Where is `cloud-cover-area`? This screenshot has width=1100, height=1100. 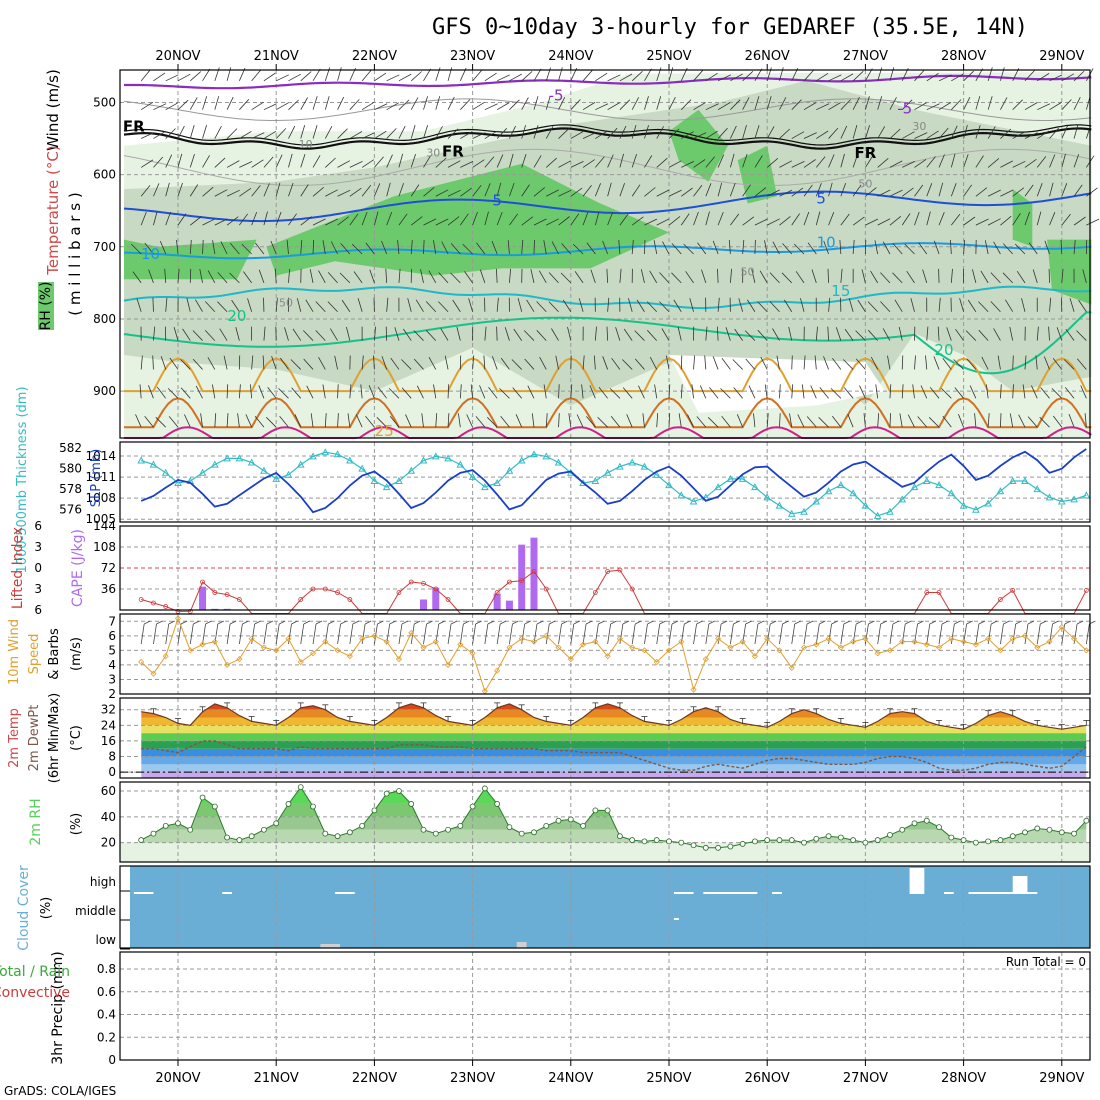
cloud-cover-area is located at coordinates (610, 907).